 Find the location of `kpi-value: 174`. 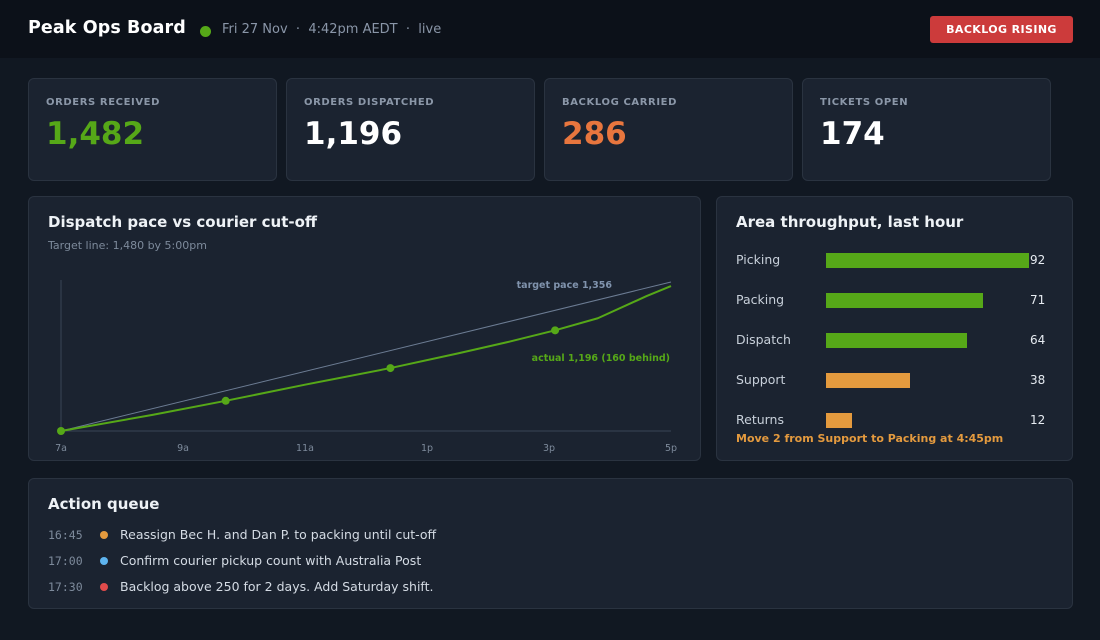

kpi-value: 174 is located at coordinates (852, 134).